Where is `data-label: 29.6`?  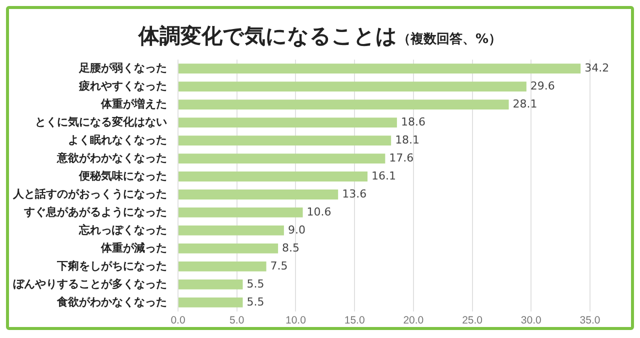
data-label: 29.6 is located at coordinates (542, 85).